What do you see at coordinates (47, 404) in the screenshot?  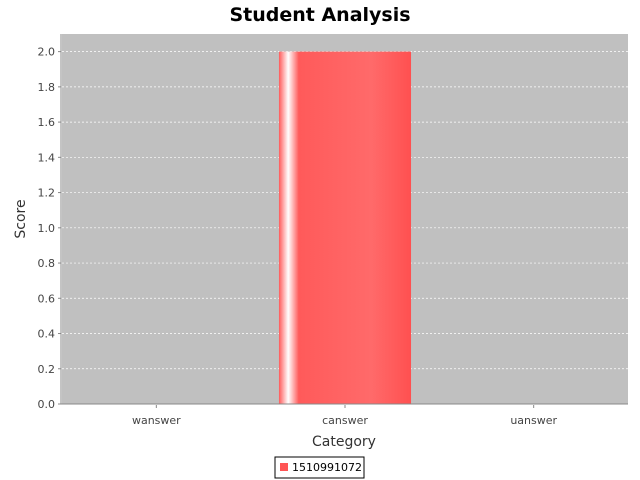 I see `y-tick-label: 0.0` at bounding box center [47, 404].